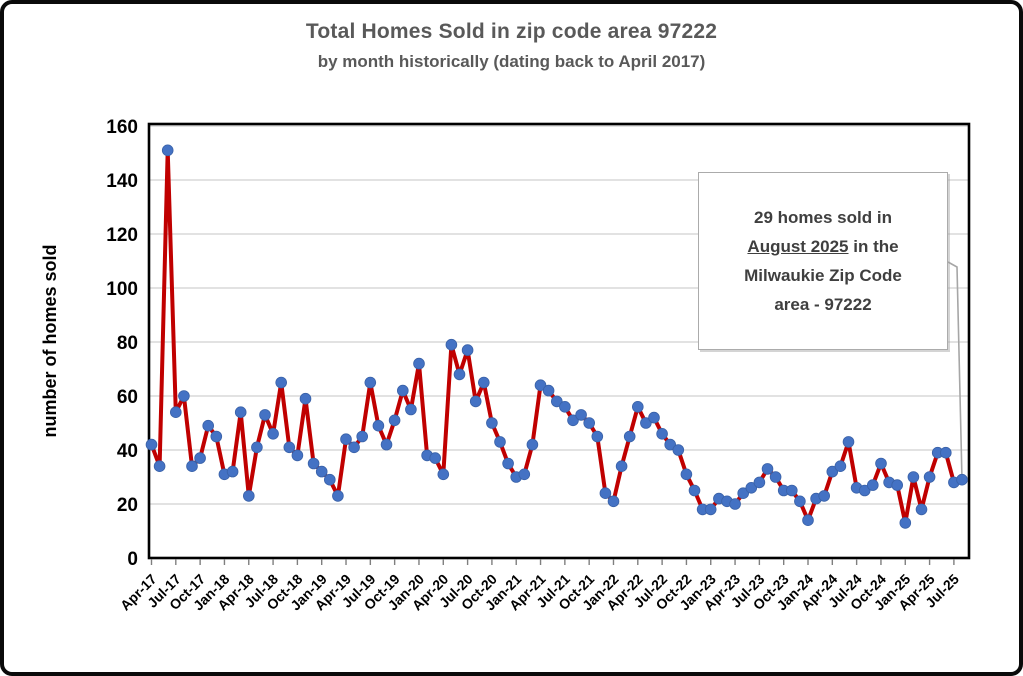 Image resolution: width=1023 pixels, height=676 pixels. What do you see at coordinates (122, 235) in the screenshot?
I see `y-tick-label: 120` at bounding box center [122, 235].